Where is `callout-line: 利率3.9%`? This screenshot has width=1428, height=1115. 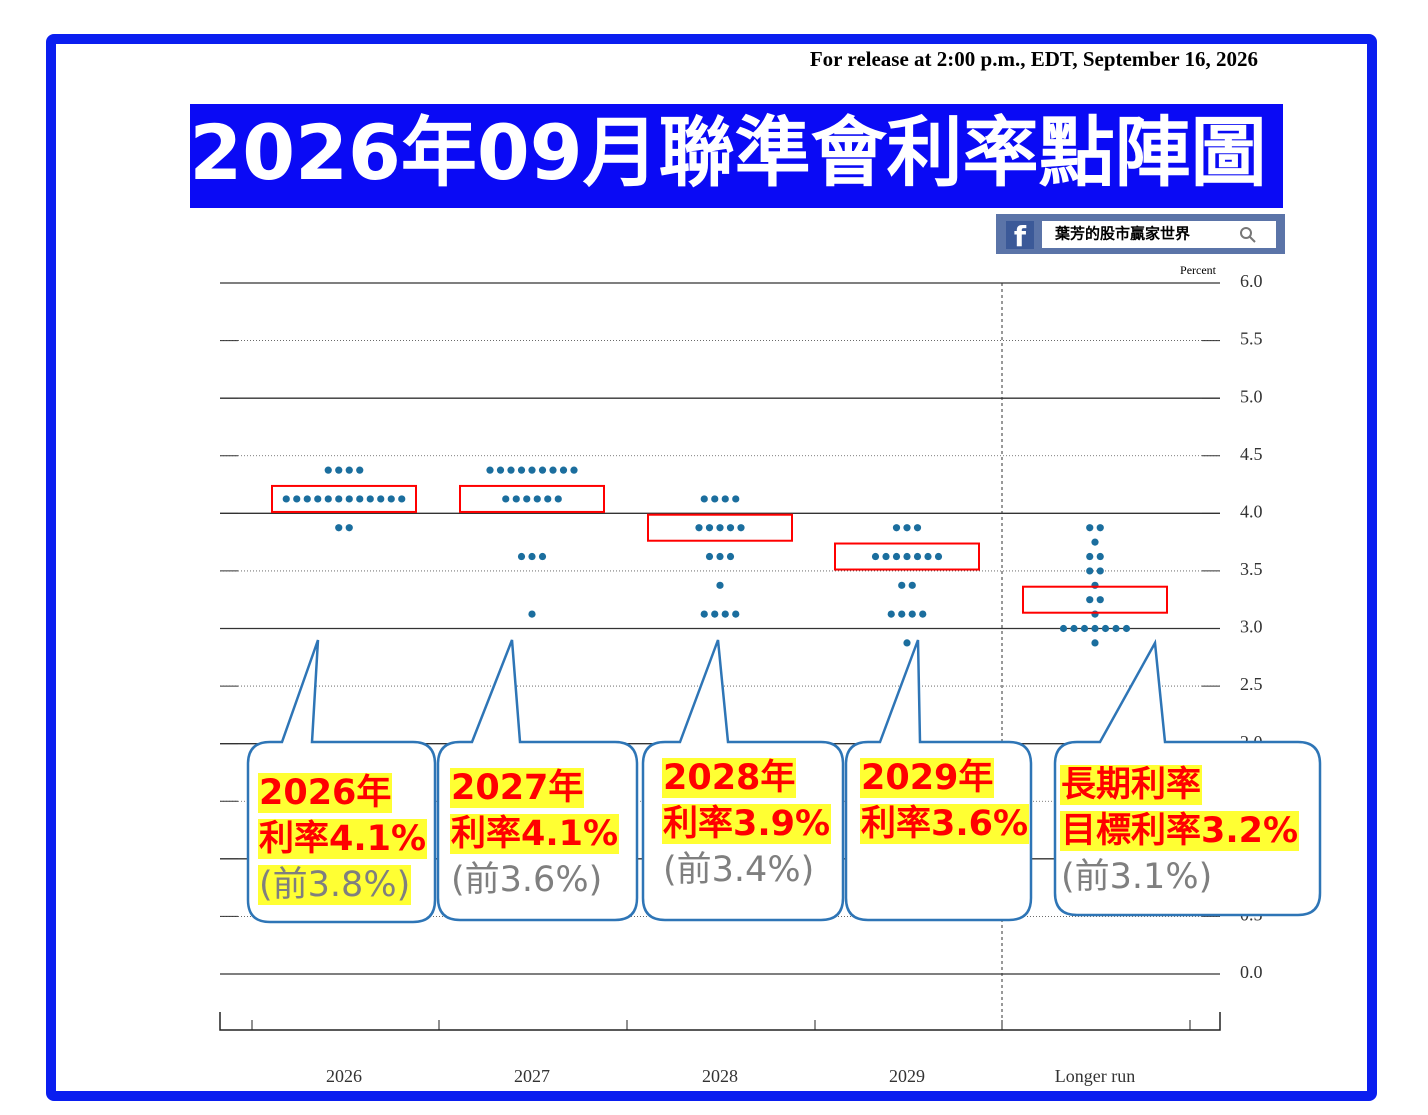 callout-line: 利率3.9% is located at coordinates (747, 824).